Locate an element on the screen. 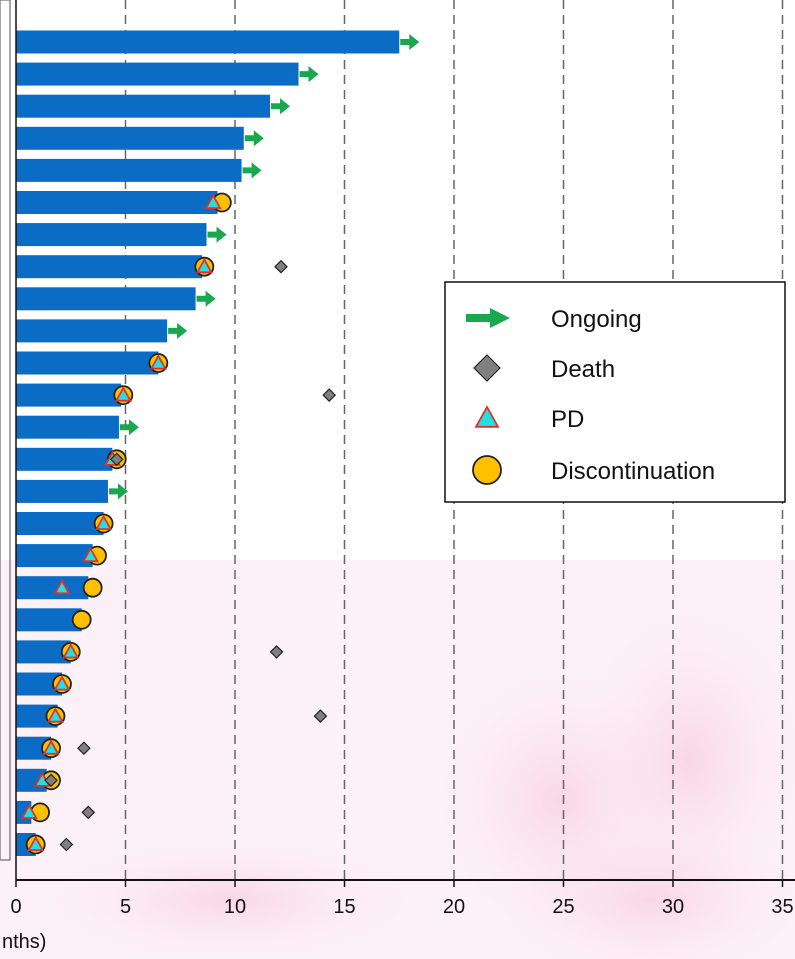 Image resolution: width=795 pixels, height=959 pixels. left-panel-edge is located at coordinates (5, 430).